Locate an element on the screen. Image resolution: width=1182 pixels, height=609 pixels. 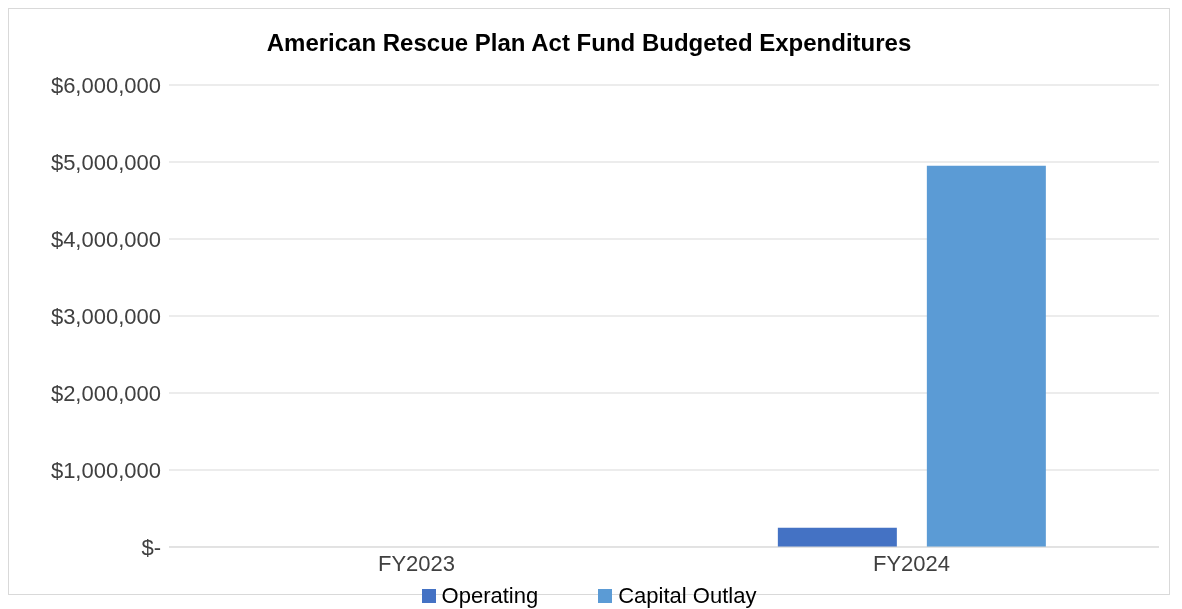
y-tick-label: $3,000,000 is located at coordinates (105, 316).